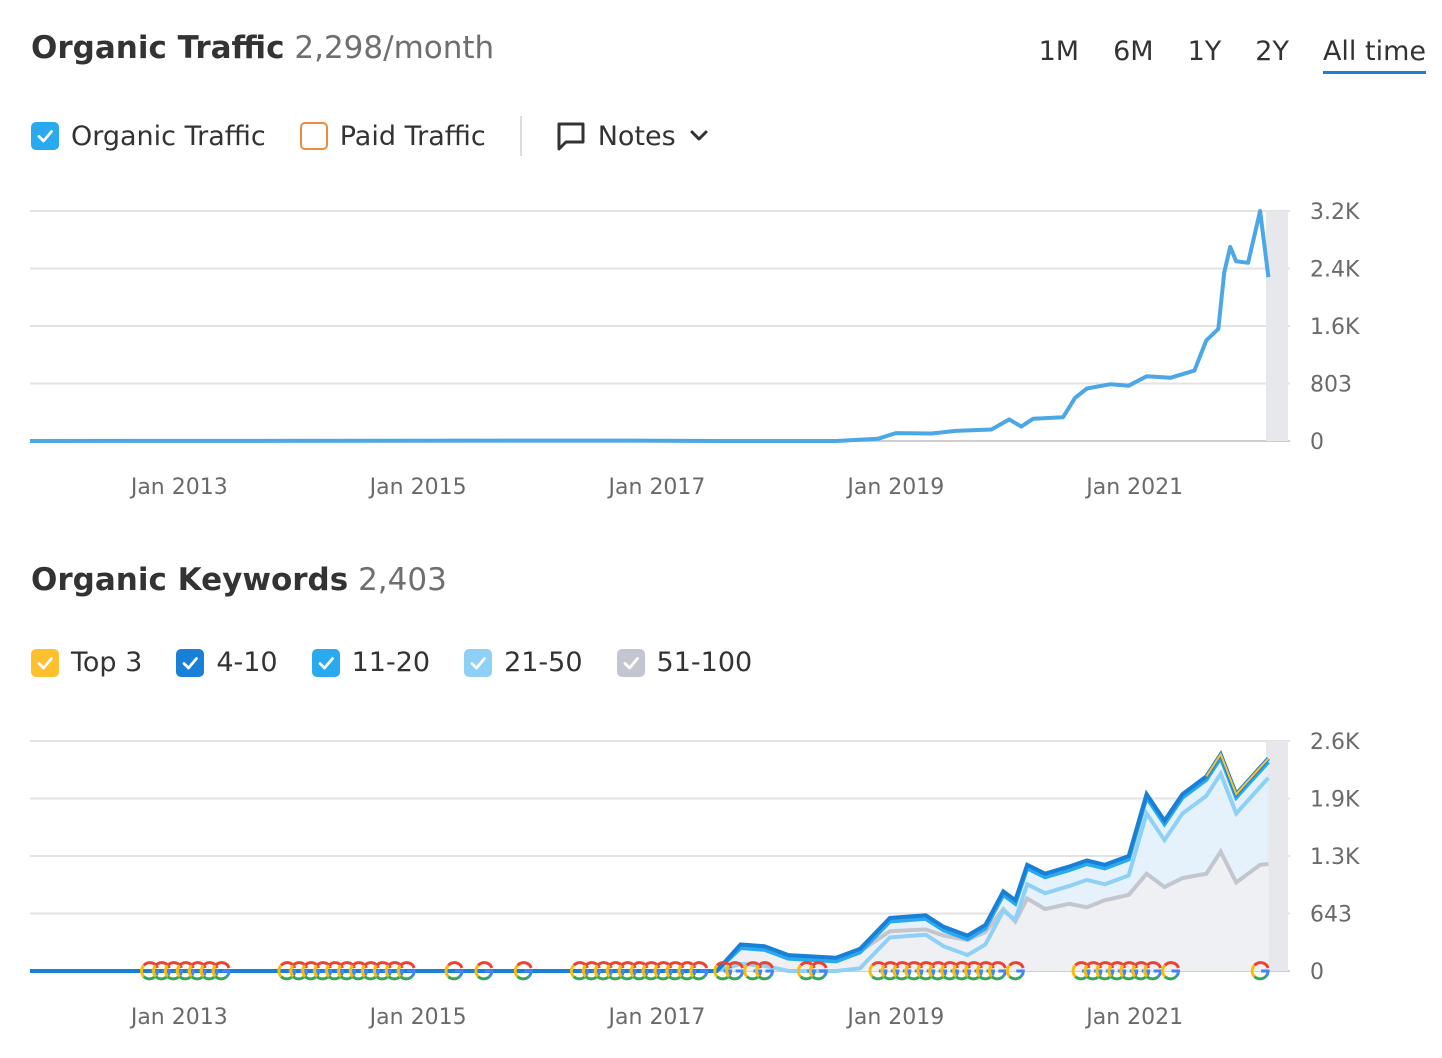 Image resolution: width=1442 pixels, height=1058 pixels. Describe the element at coordinates (704, 662) in the screenshot. I see `legend-51-100-label: 51-100` at that location.